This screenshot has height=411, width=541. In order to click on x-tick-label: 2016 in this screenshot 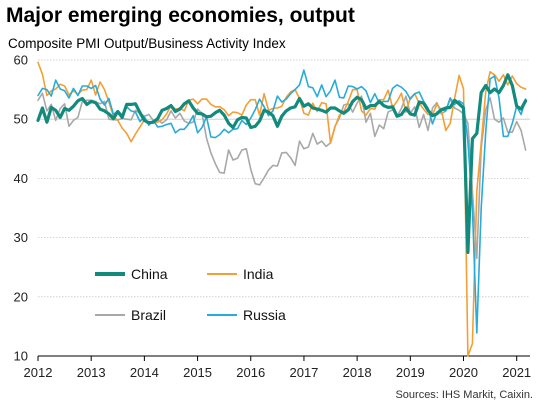, I will do `click(250, 372)`.